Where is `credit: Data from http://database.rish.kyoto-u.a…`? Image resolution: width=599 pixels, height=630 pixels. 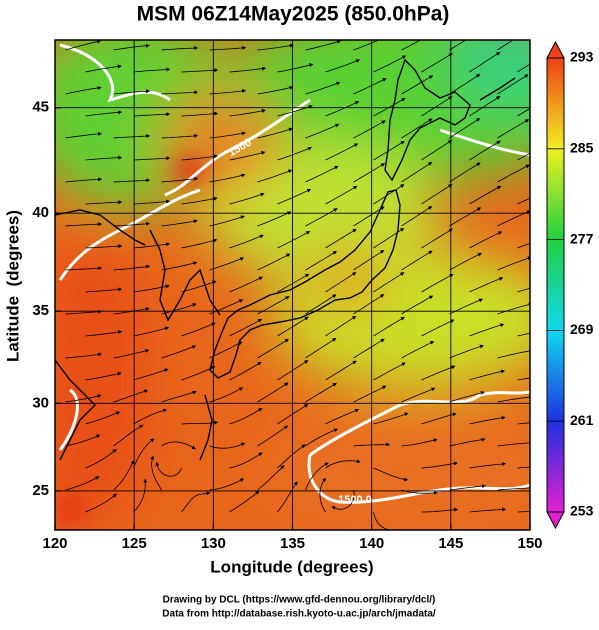 credit: Data from http://database.rish.kyoto-u.a… is located at coordinates (299, 614).